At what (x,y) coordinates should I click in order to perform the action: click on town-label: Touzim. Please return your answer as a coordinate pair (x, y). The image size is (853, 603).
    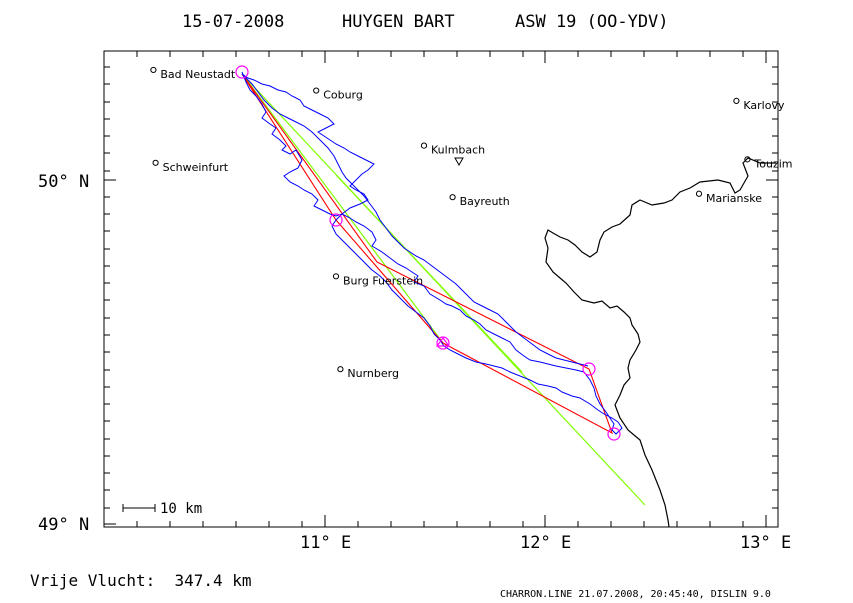
    Looking at the image, I should click on (772, 163).